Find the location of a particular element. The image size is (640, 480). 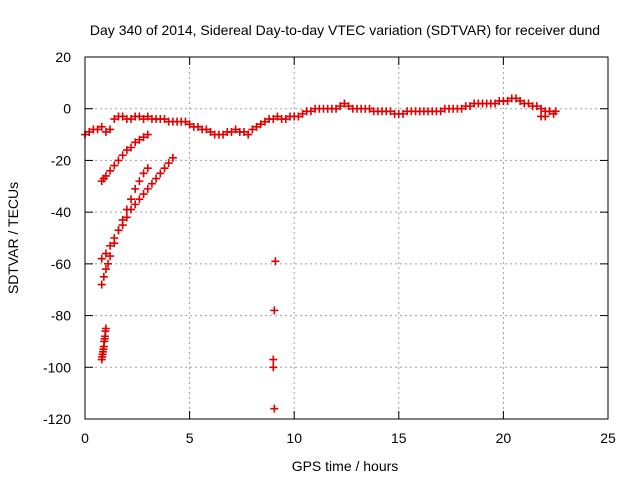

series-end-points is located at coordinates (548, 114).